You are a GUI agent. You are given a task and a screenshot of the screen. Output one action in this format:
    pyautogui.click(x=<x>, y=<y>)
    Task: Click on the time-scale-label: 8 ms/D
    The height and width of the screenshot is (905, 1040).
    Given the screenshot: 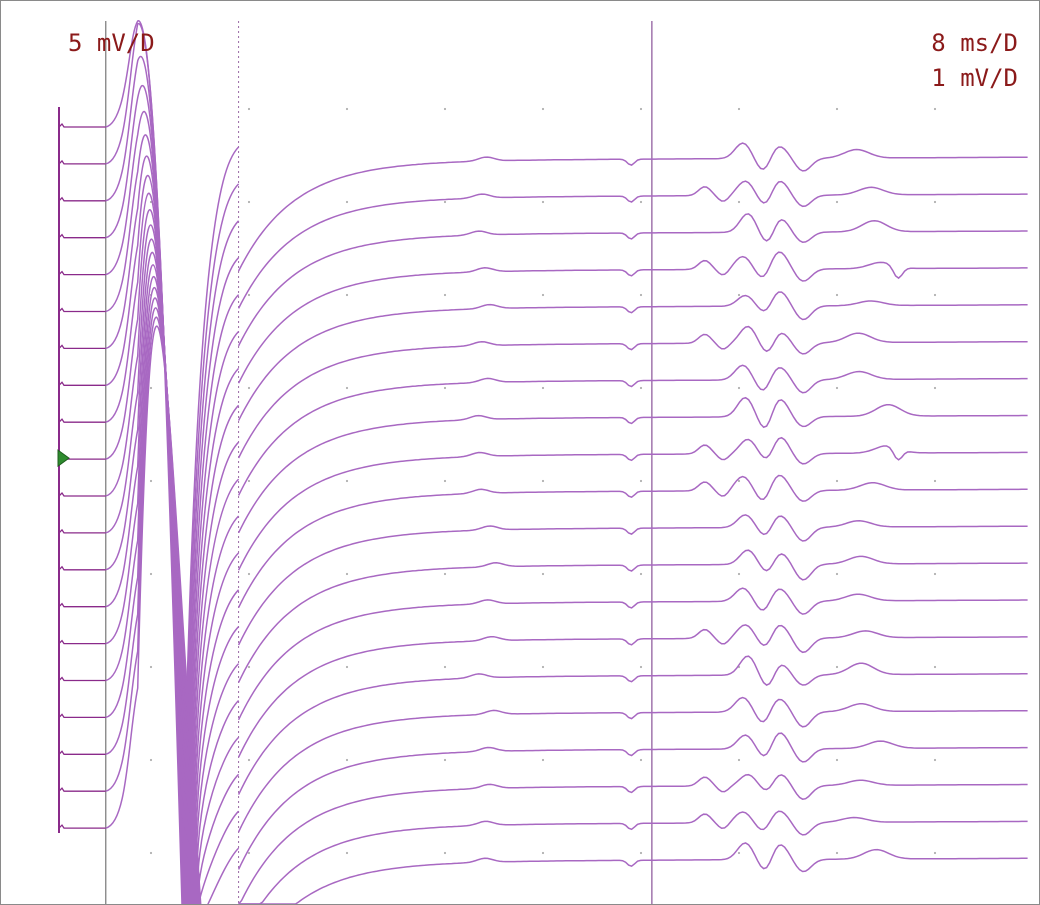 What is the action you would take?
    pyautogui.click(x=974, y=43)
    